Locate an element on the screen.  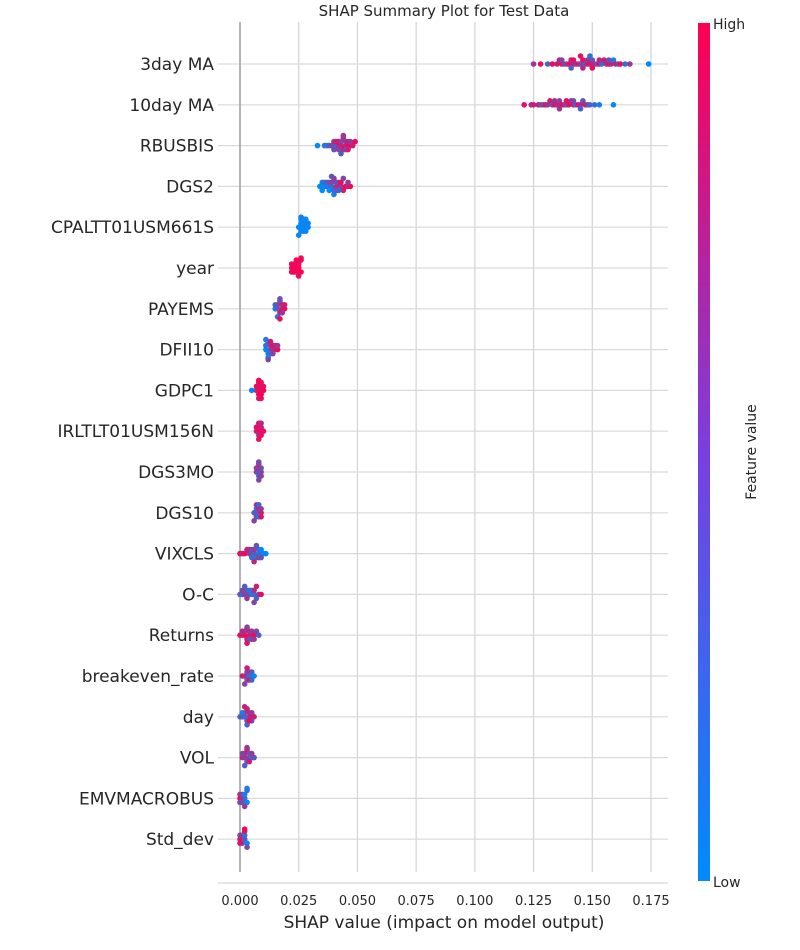
colorbar-high-label: High is located at coordinates (729, 25).